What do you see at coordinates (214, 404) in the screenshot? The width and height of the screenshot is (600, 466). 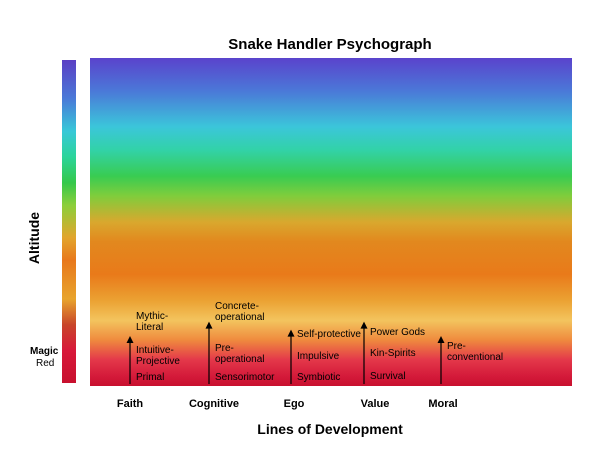 I see `category-cognitive: Cognitive` at bounding box center [214, 404].